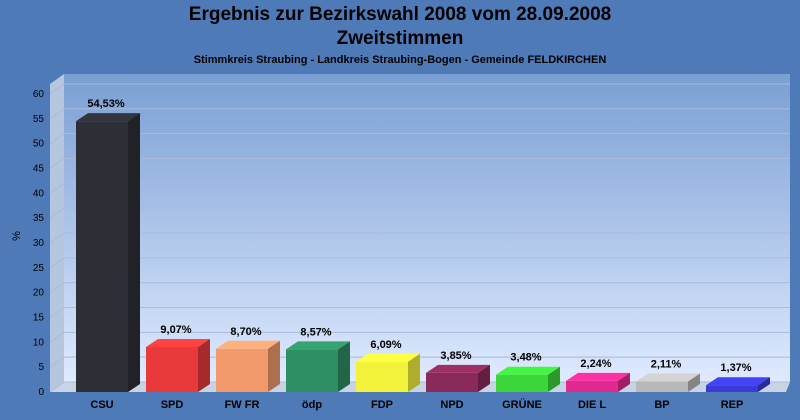  What do you see at coordinates (41, 367) in the screenshot?
I see `y-tick-label: 5` at bounding box center [41, 367].